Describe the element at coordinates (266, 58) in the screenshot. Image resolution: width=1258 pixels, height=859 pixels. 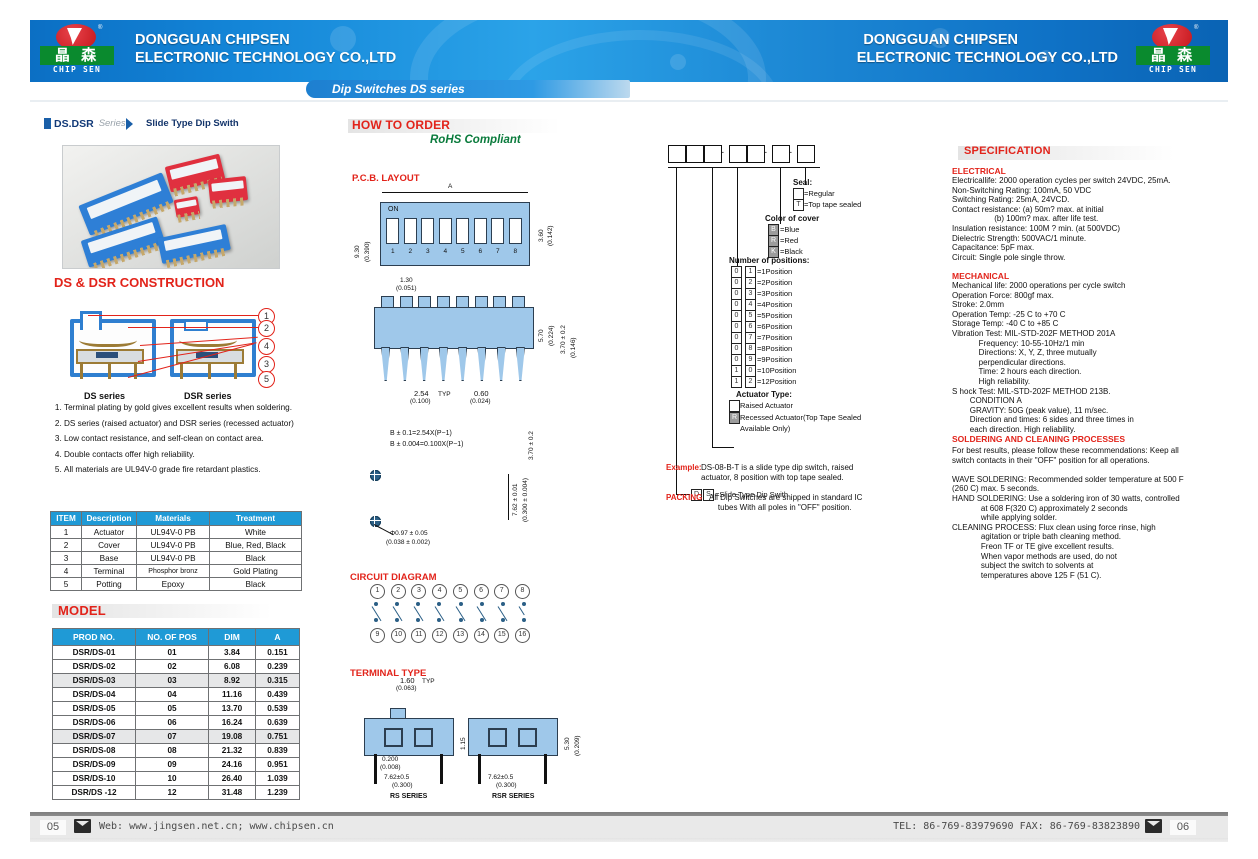
I see `company-name-line2-left: ELECTRONIC TECHNOLOGY CO.,LTD` at that location.